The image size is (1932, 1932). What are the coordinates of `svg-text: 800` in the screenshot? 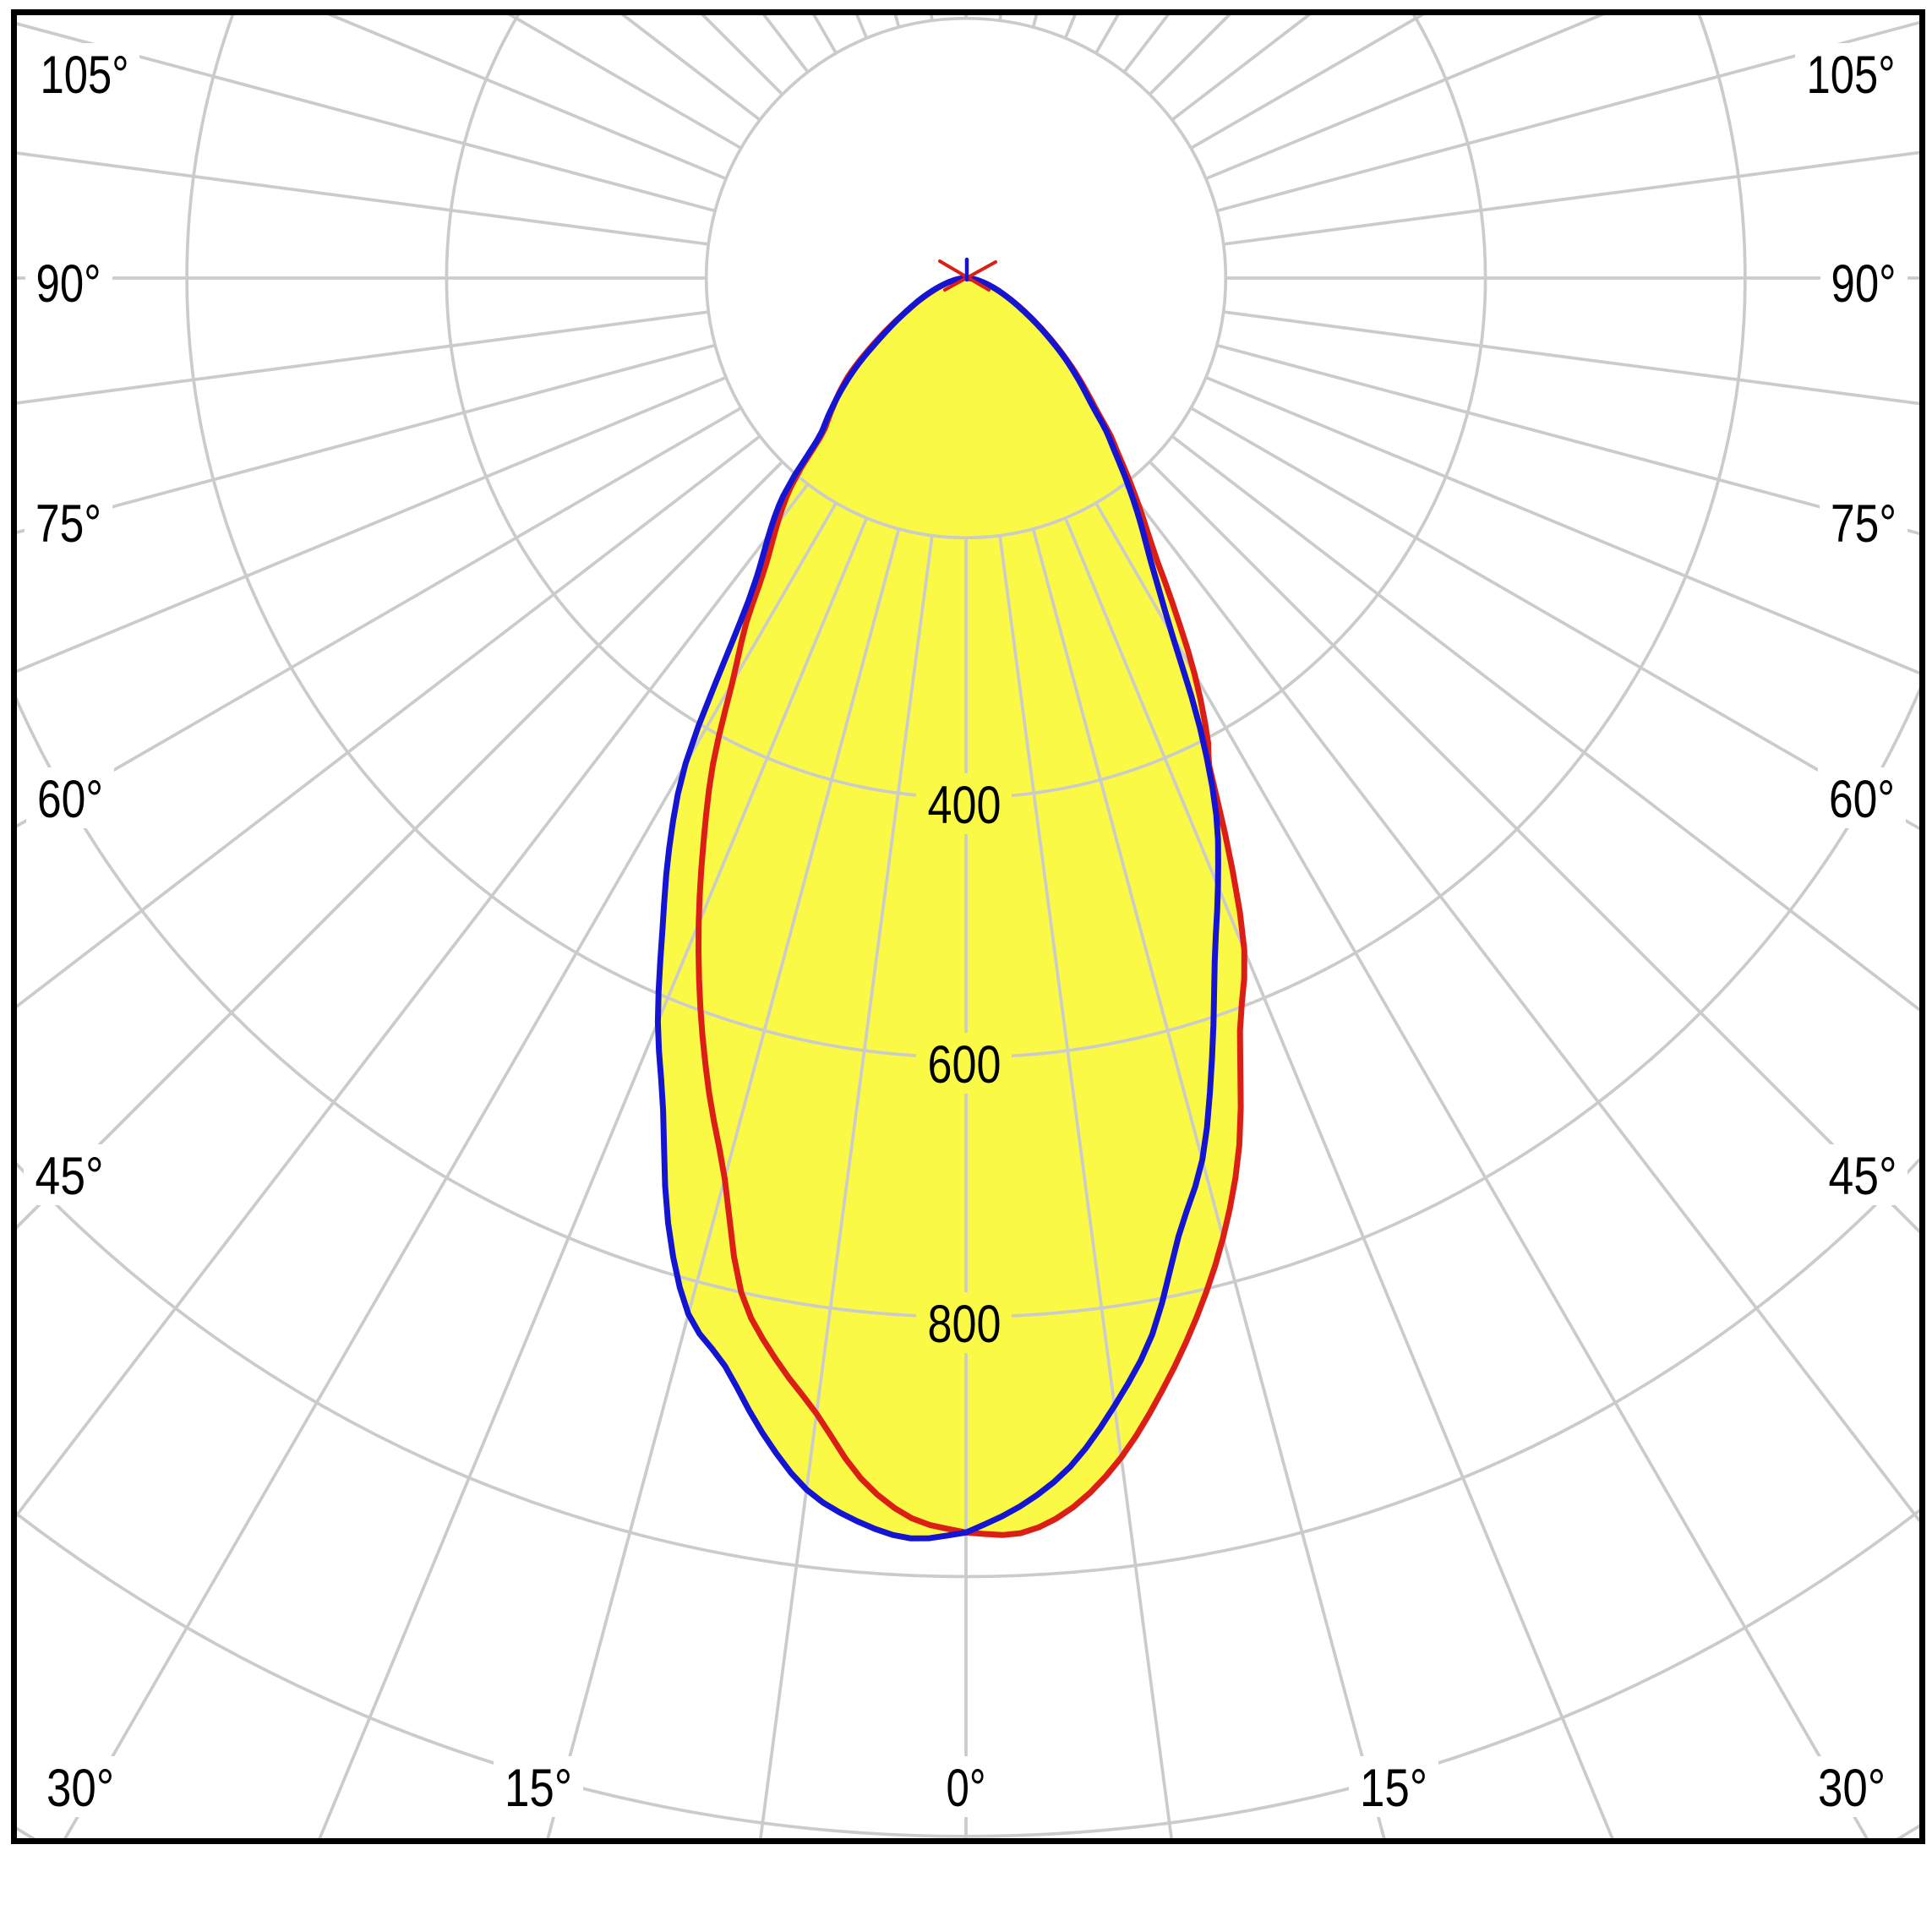 It's located at (964, 1324).